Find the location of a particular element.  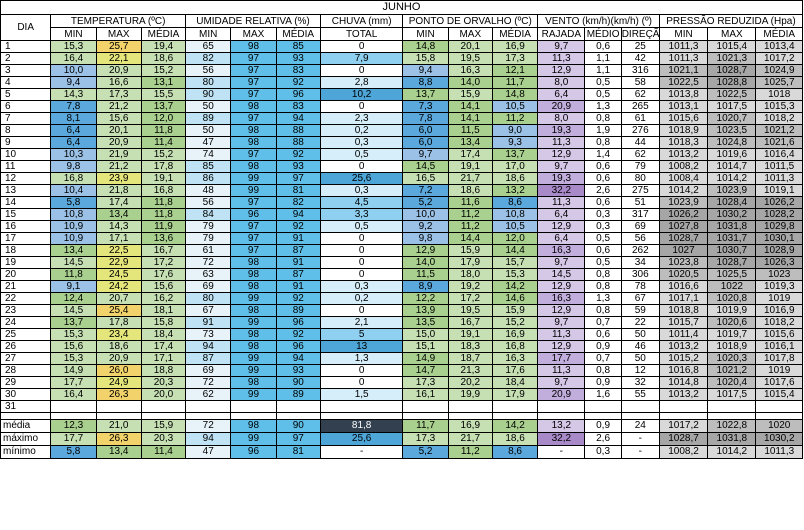

data-cell: 1018,3 is located at coordinates (683, 142).